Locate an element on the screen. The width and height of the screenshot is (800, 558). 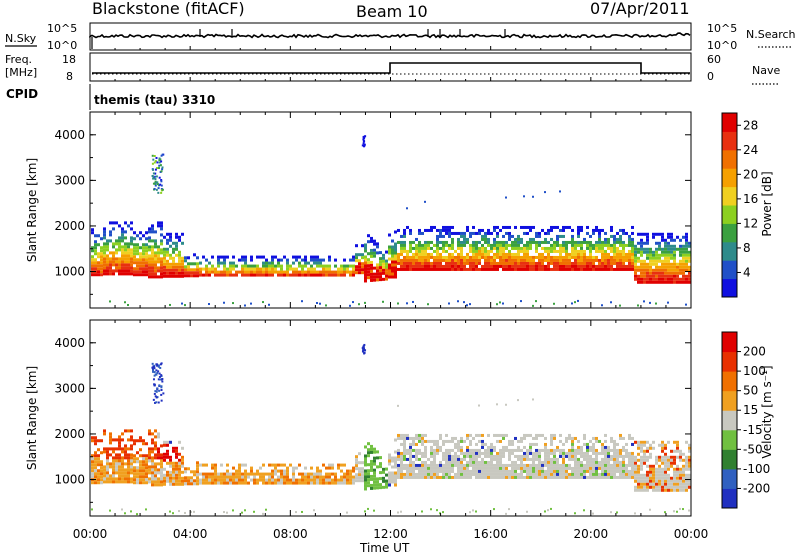
y-tick-label: 3000 is located at coordinates (69, 388).